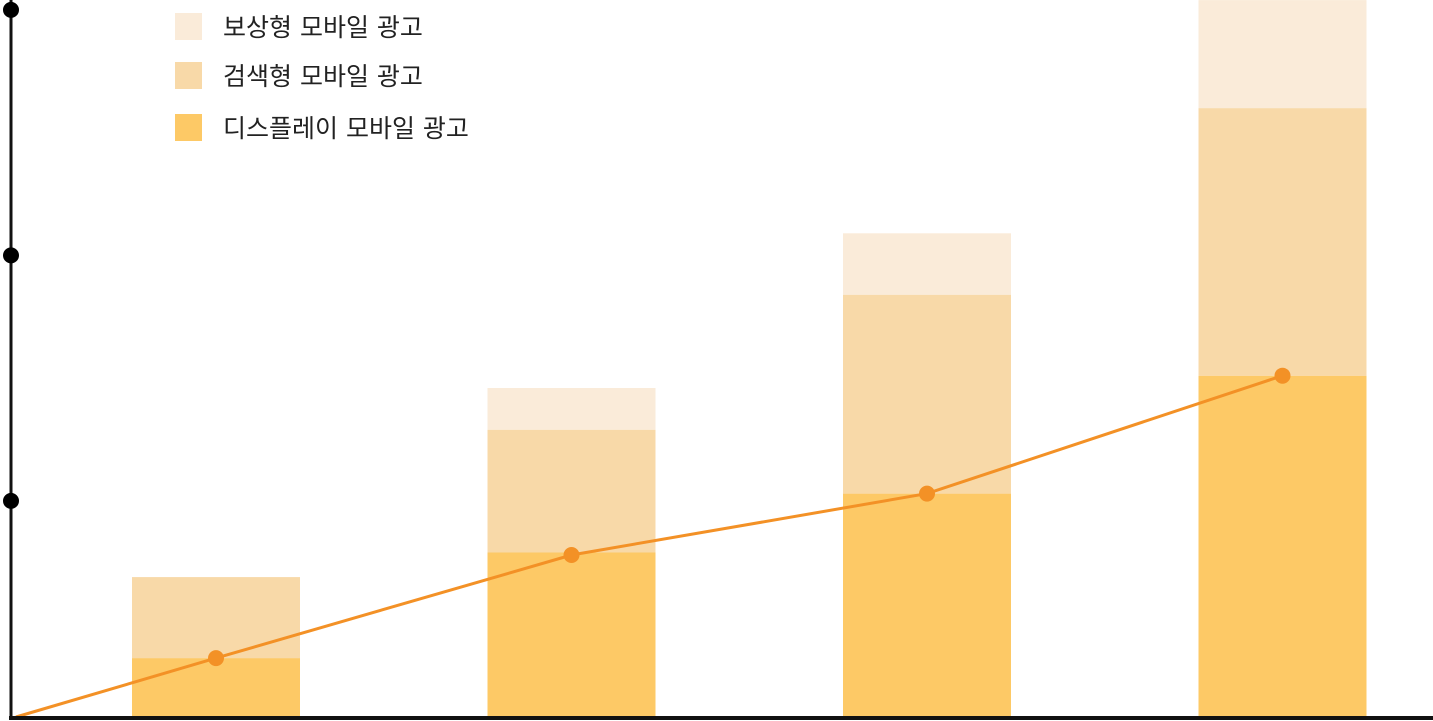 The image size is (1433, 721). What do you see at coordinates (323, 27) in the screenshot?
I see `legend-label-reward: 보상형 모바일 광고` at bounding box center [323, 27].